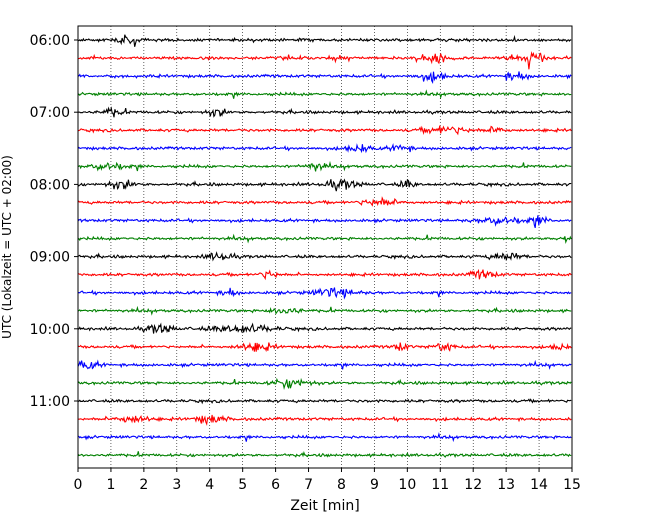 Image resolution: width=650 pixels, height=520 pixels. I want to click on x-tick-label: 12, so click(473, 485).